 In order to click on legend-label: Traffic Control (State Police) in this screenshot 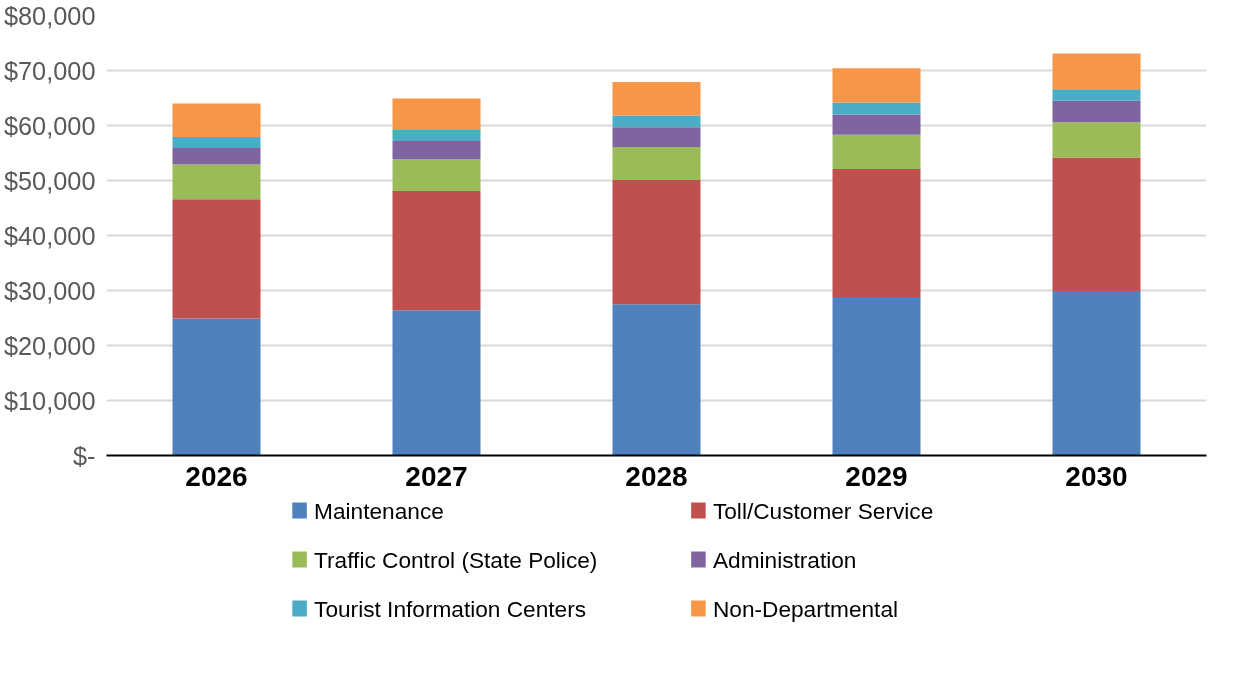, I will do `click(456, 559)`.